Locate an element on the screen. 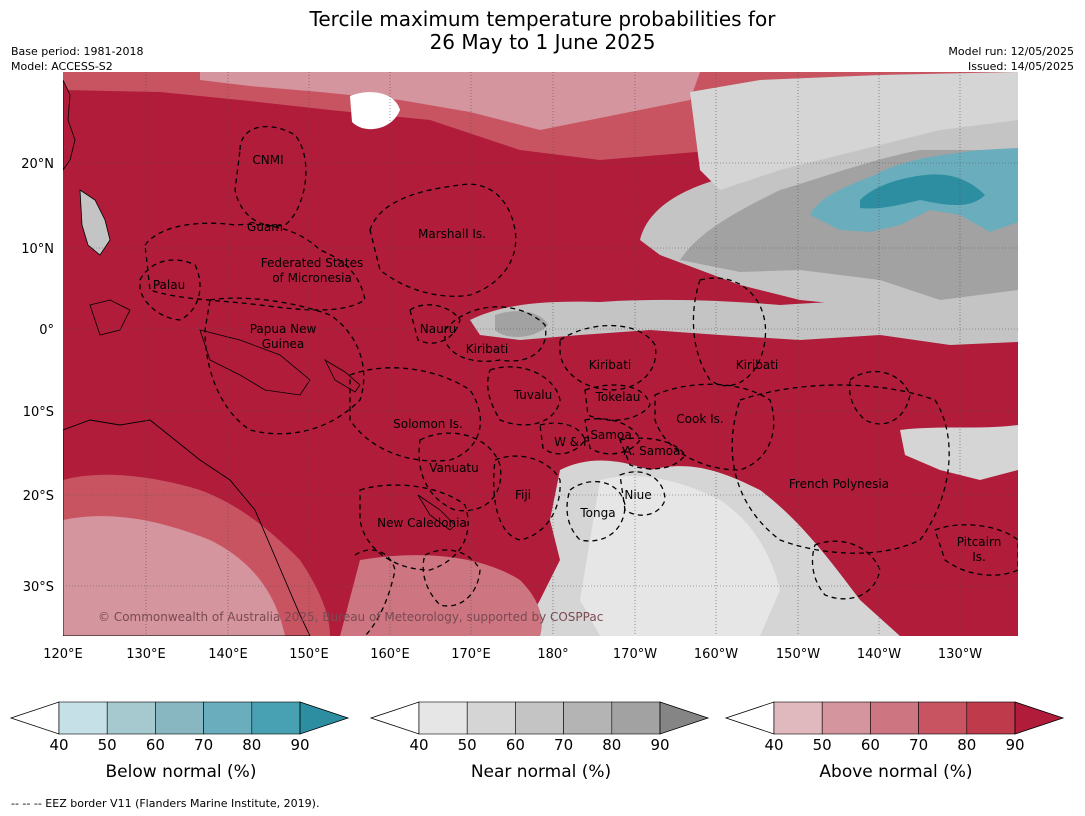 Image resolution: width=1085 pixels, height=816 pixels. label-vanuatu: Vanuatu is located at coordinates (454, 468).